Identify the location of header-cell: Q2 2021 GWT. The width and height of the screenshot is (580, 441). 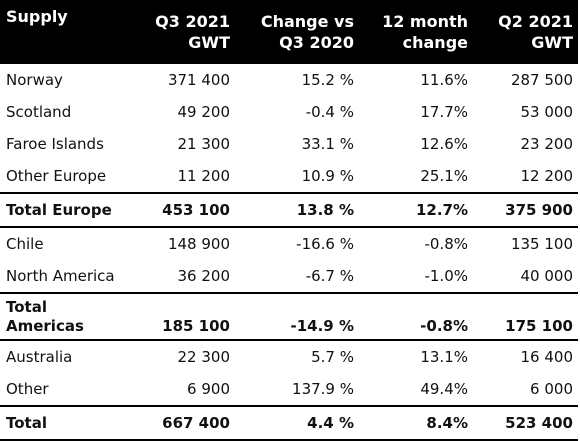
(525, 32).